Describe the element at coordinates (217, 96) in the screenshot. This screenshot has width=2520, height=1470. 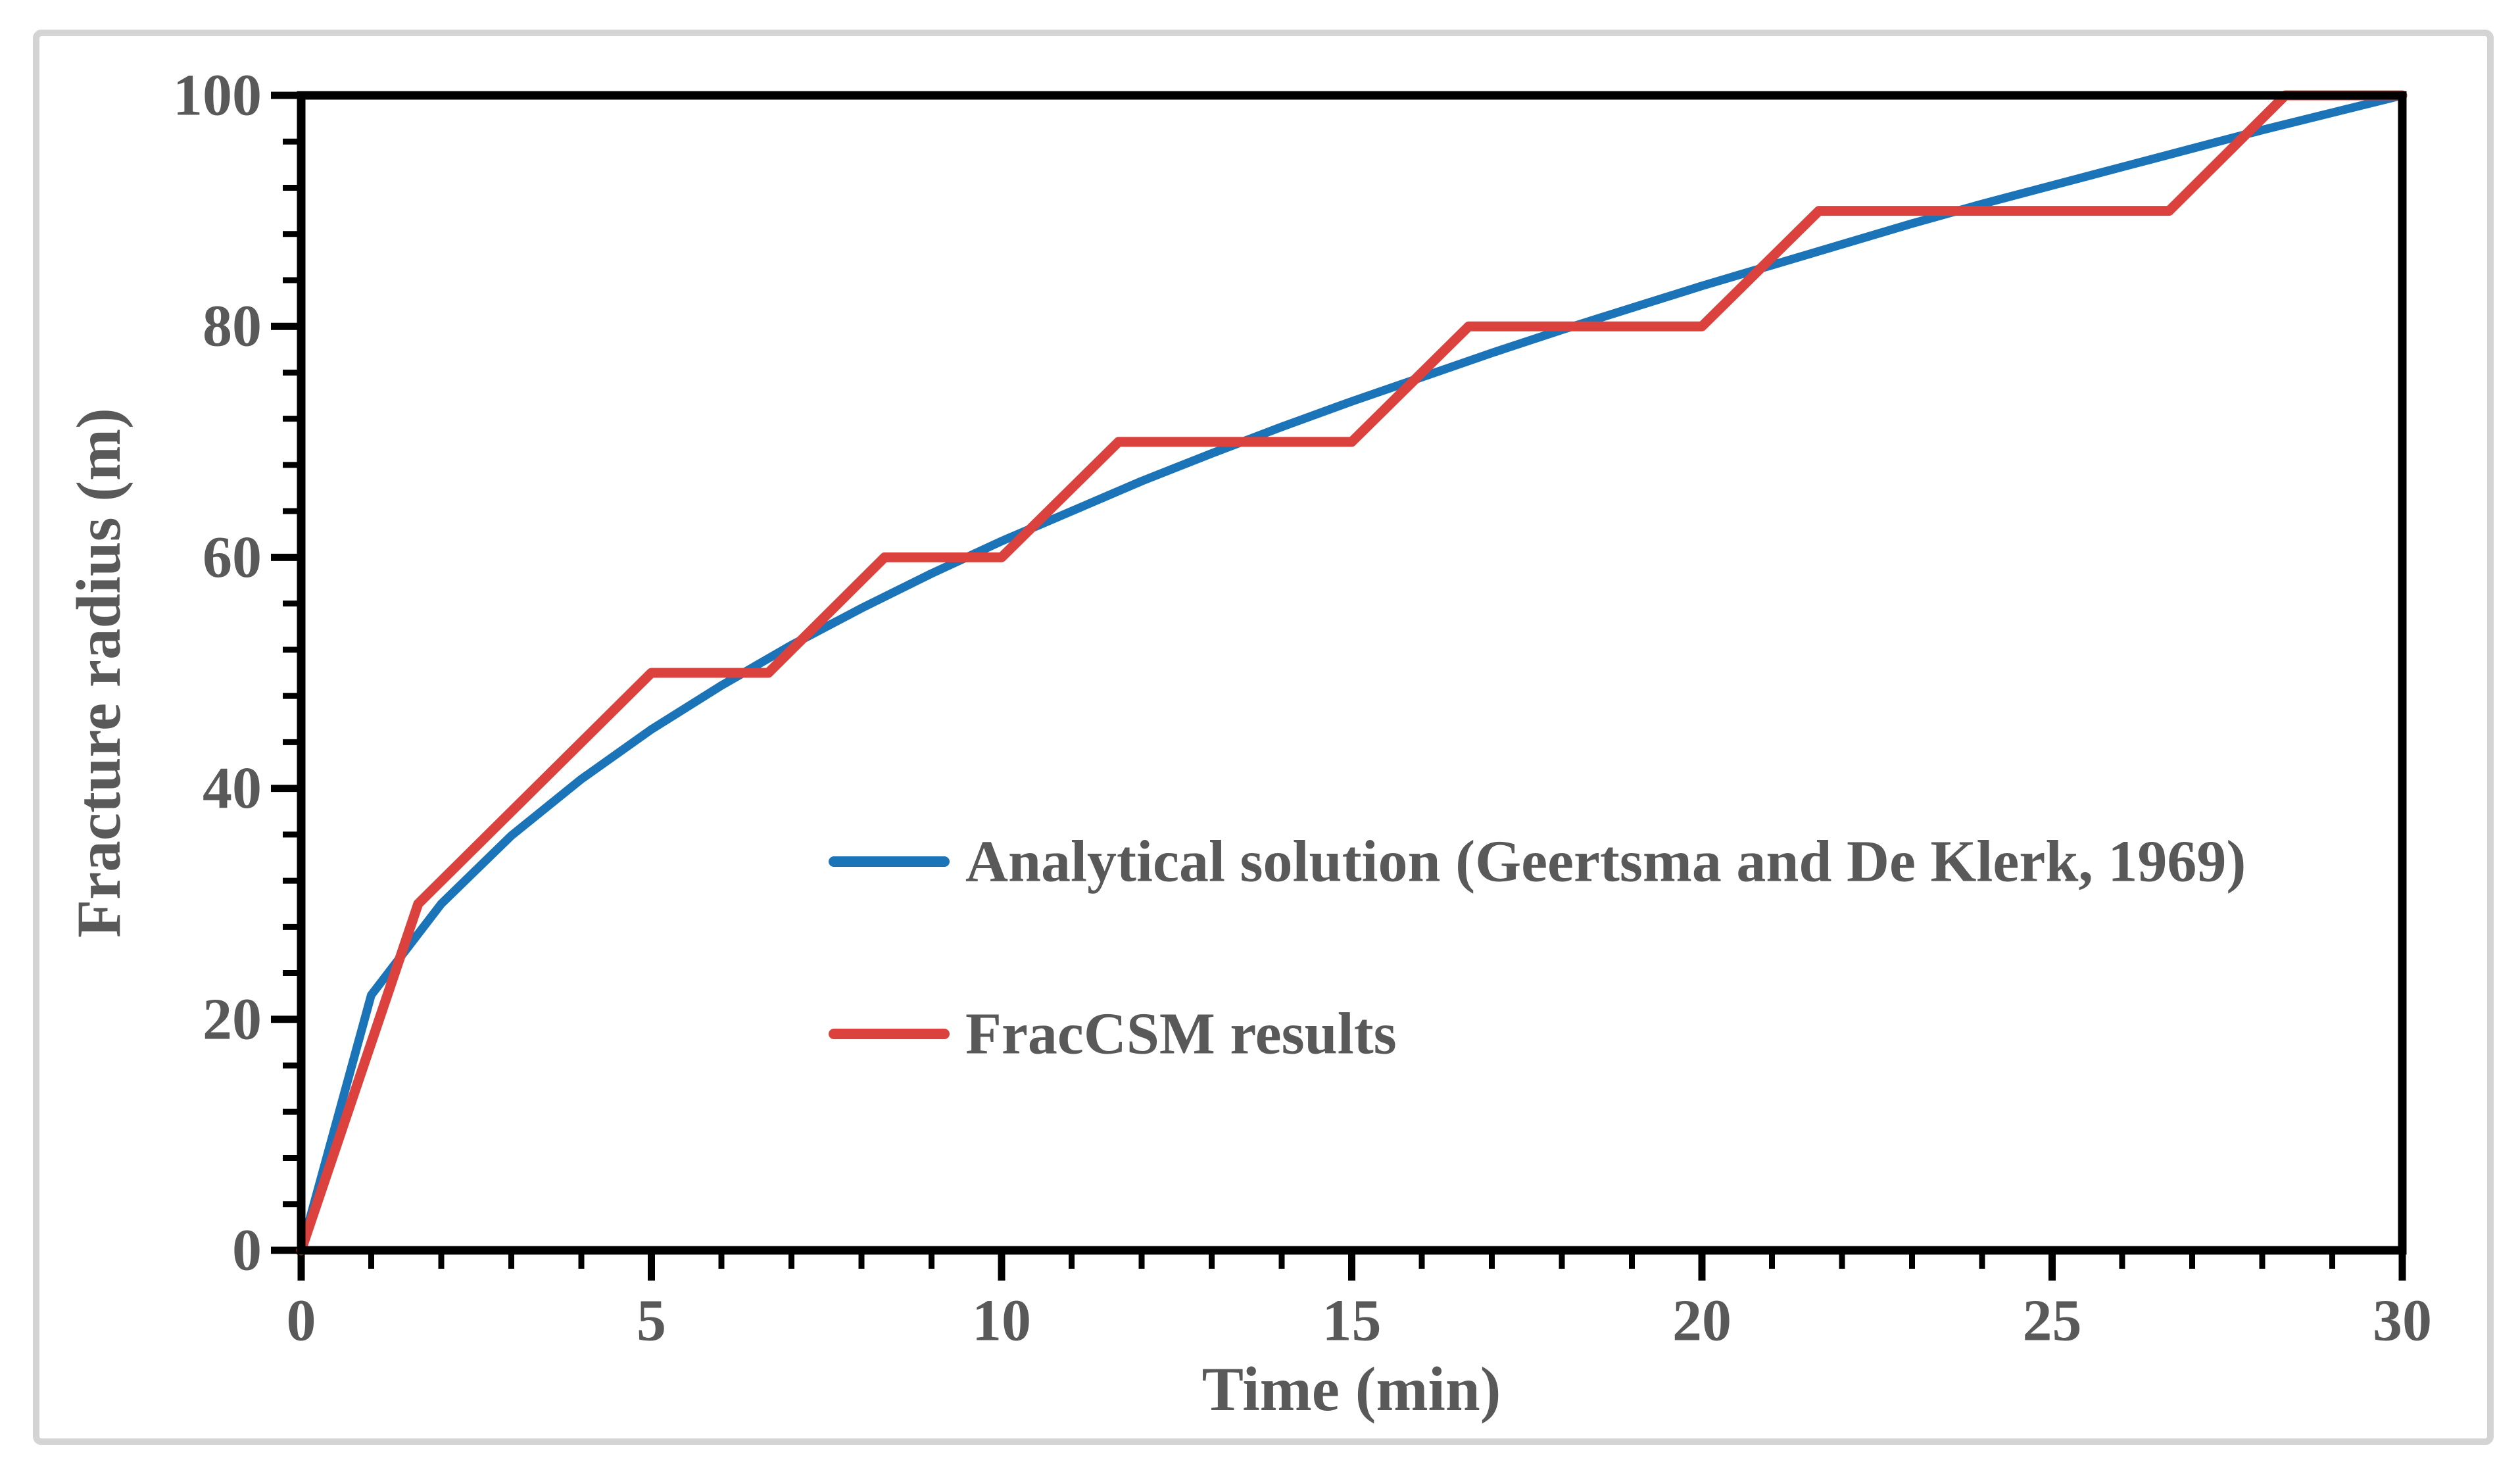
I see `y-tick-label-100: 100` at that location.